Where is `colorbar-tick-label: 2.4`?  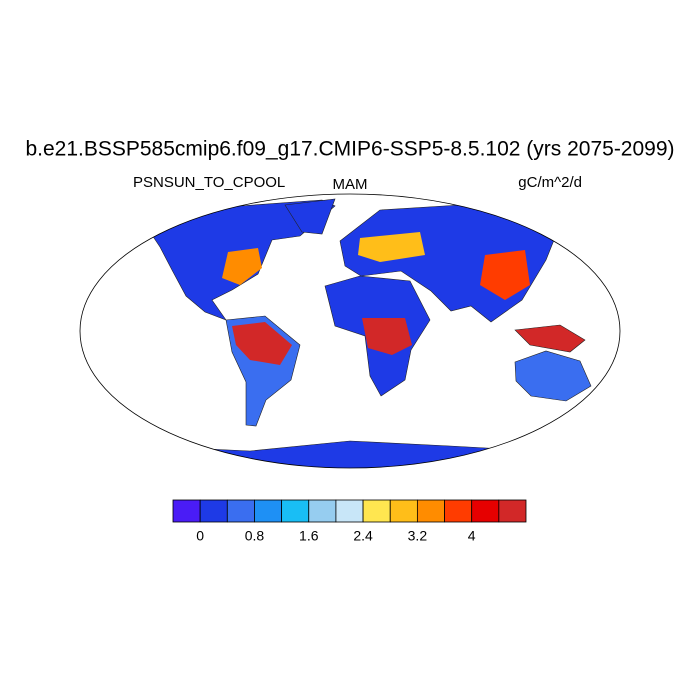
colorbar-tick-label: 2.4 is located at coordinates (363, 536).